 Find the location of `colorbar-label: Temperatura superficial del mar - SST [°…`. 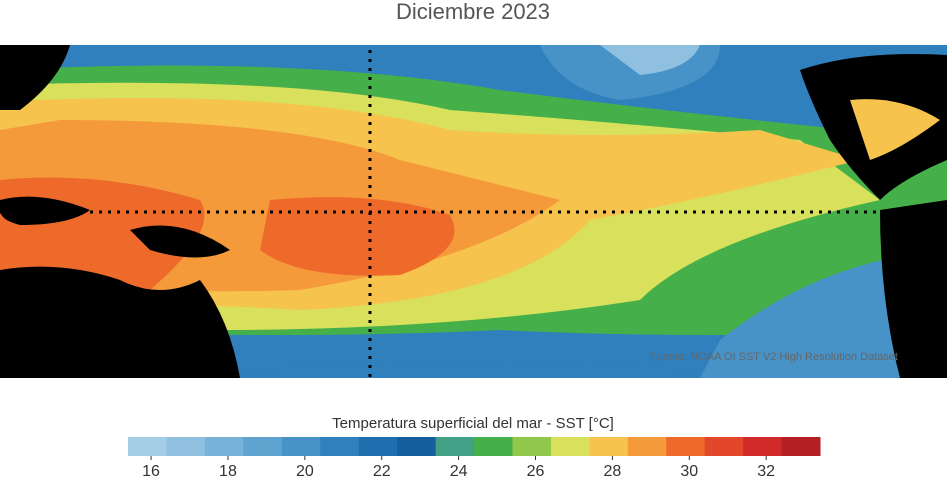

colorbar-label: Temperatura superficial del mar - SST [°… is located at coordinates (473, 423).